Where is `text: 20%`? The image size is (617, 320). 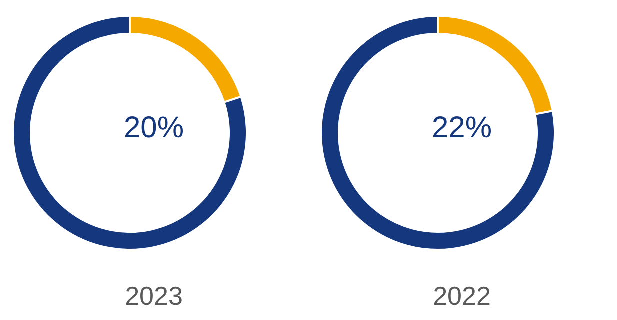 text: 20% is located at coordinates (154, 128).